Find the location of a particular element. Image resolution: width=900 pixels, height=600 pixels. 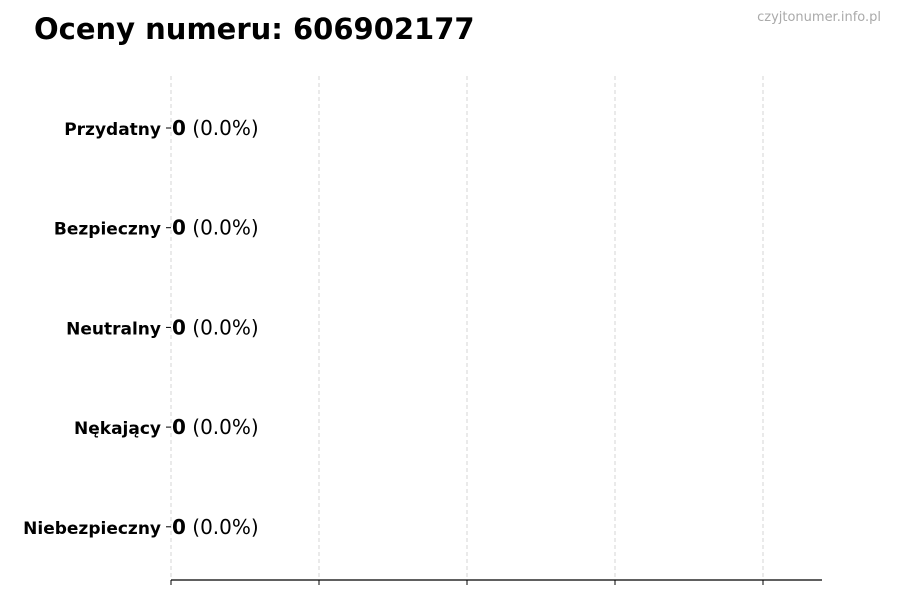

category-label: Neutralny is located at coordinates (113, 329).